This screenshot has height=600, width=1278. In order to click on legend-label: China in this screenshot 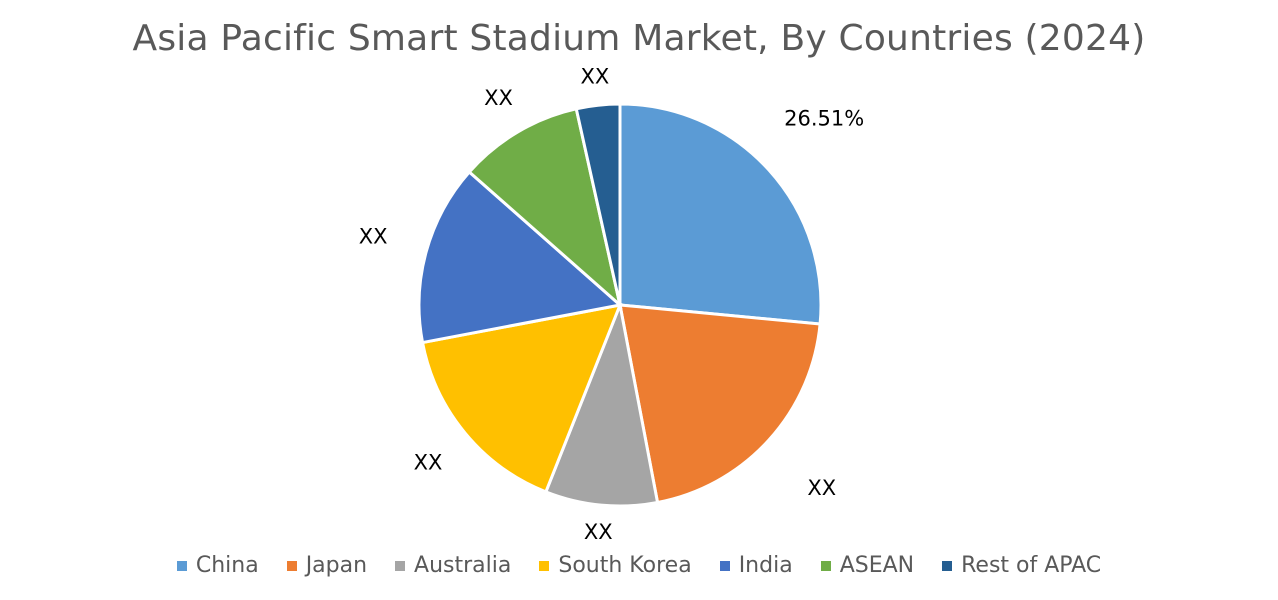, I will do `click(227, 565)`.